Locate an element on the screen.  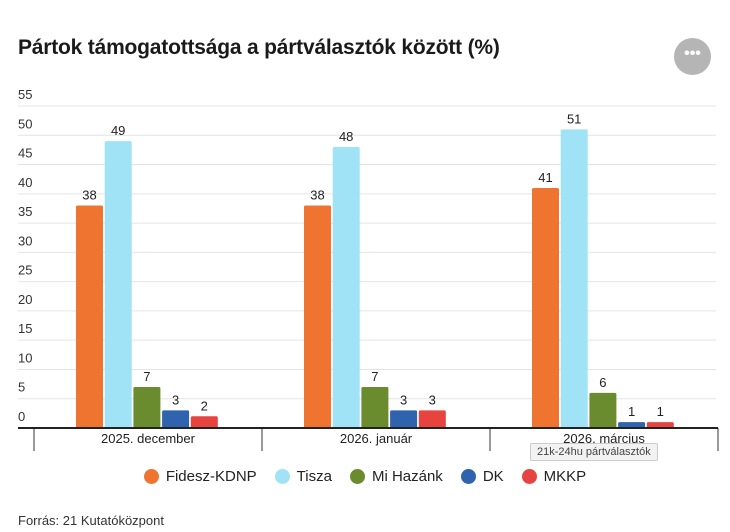
data-label: 48 is located at coordinates (346, 136).